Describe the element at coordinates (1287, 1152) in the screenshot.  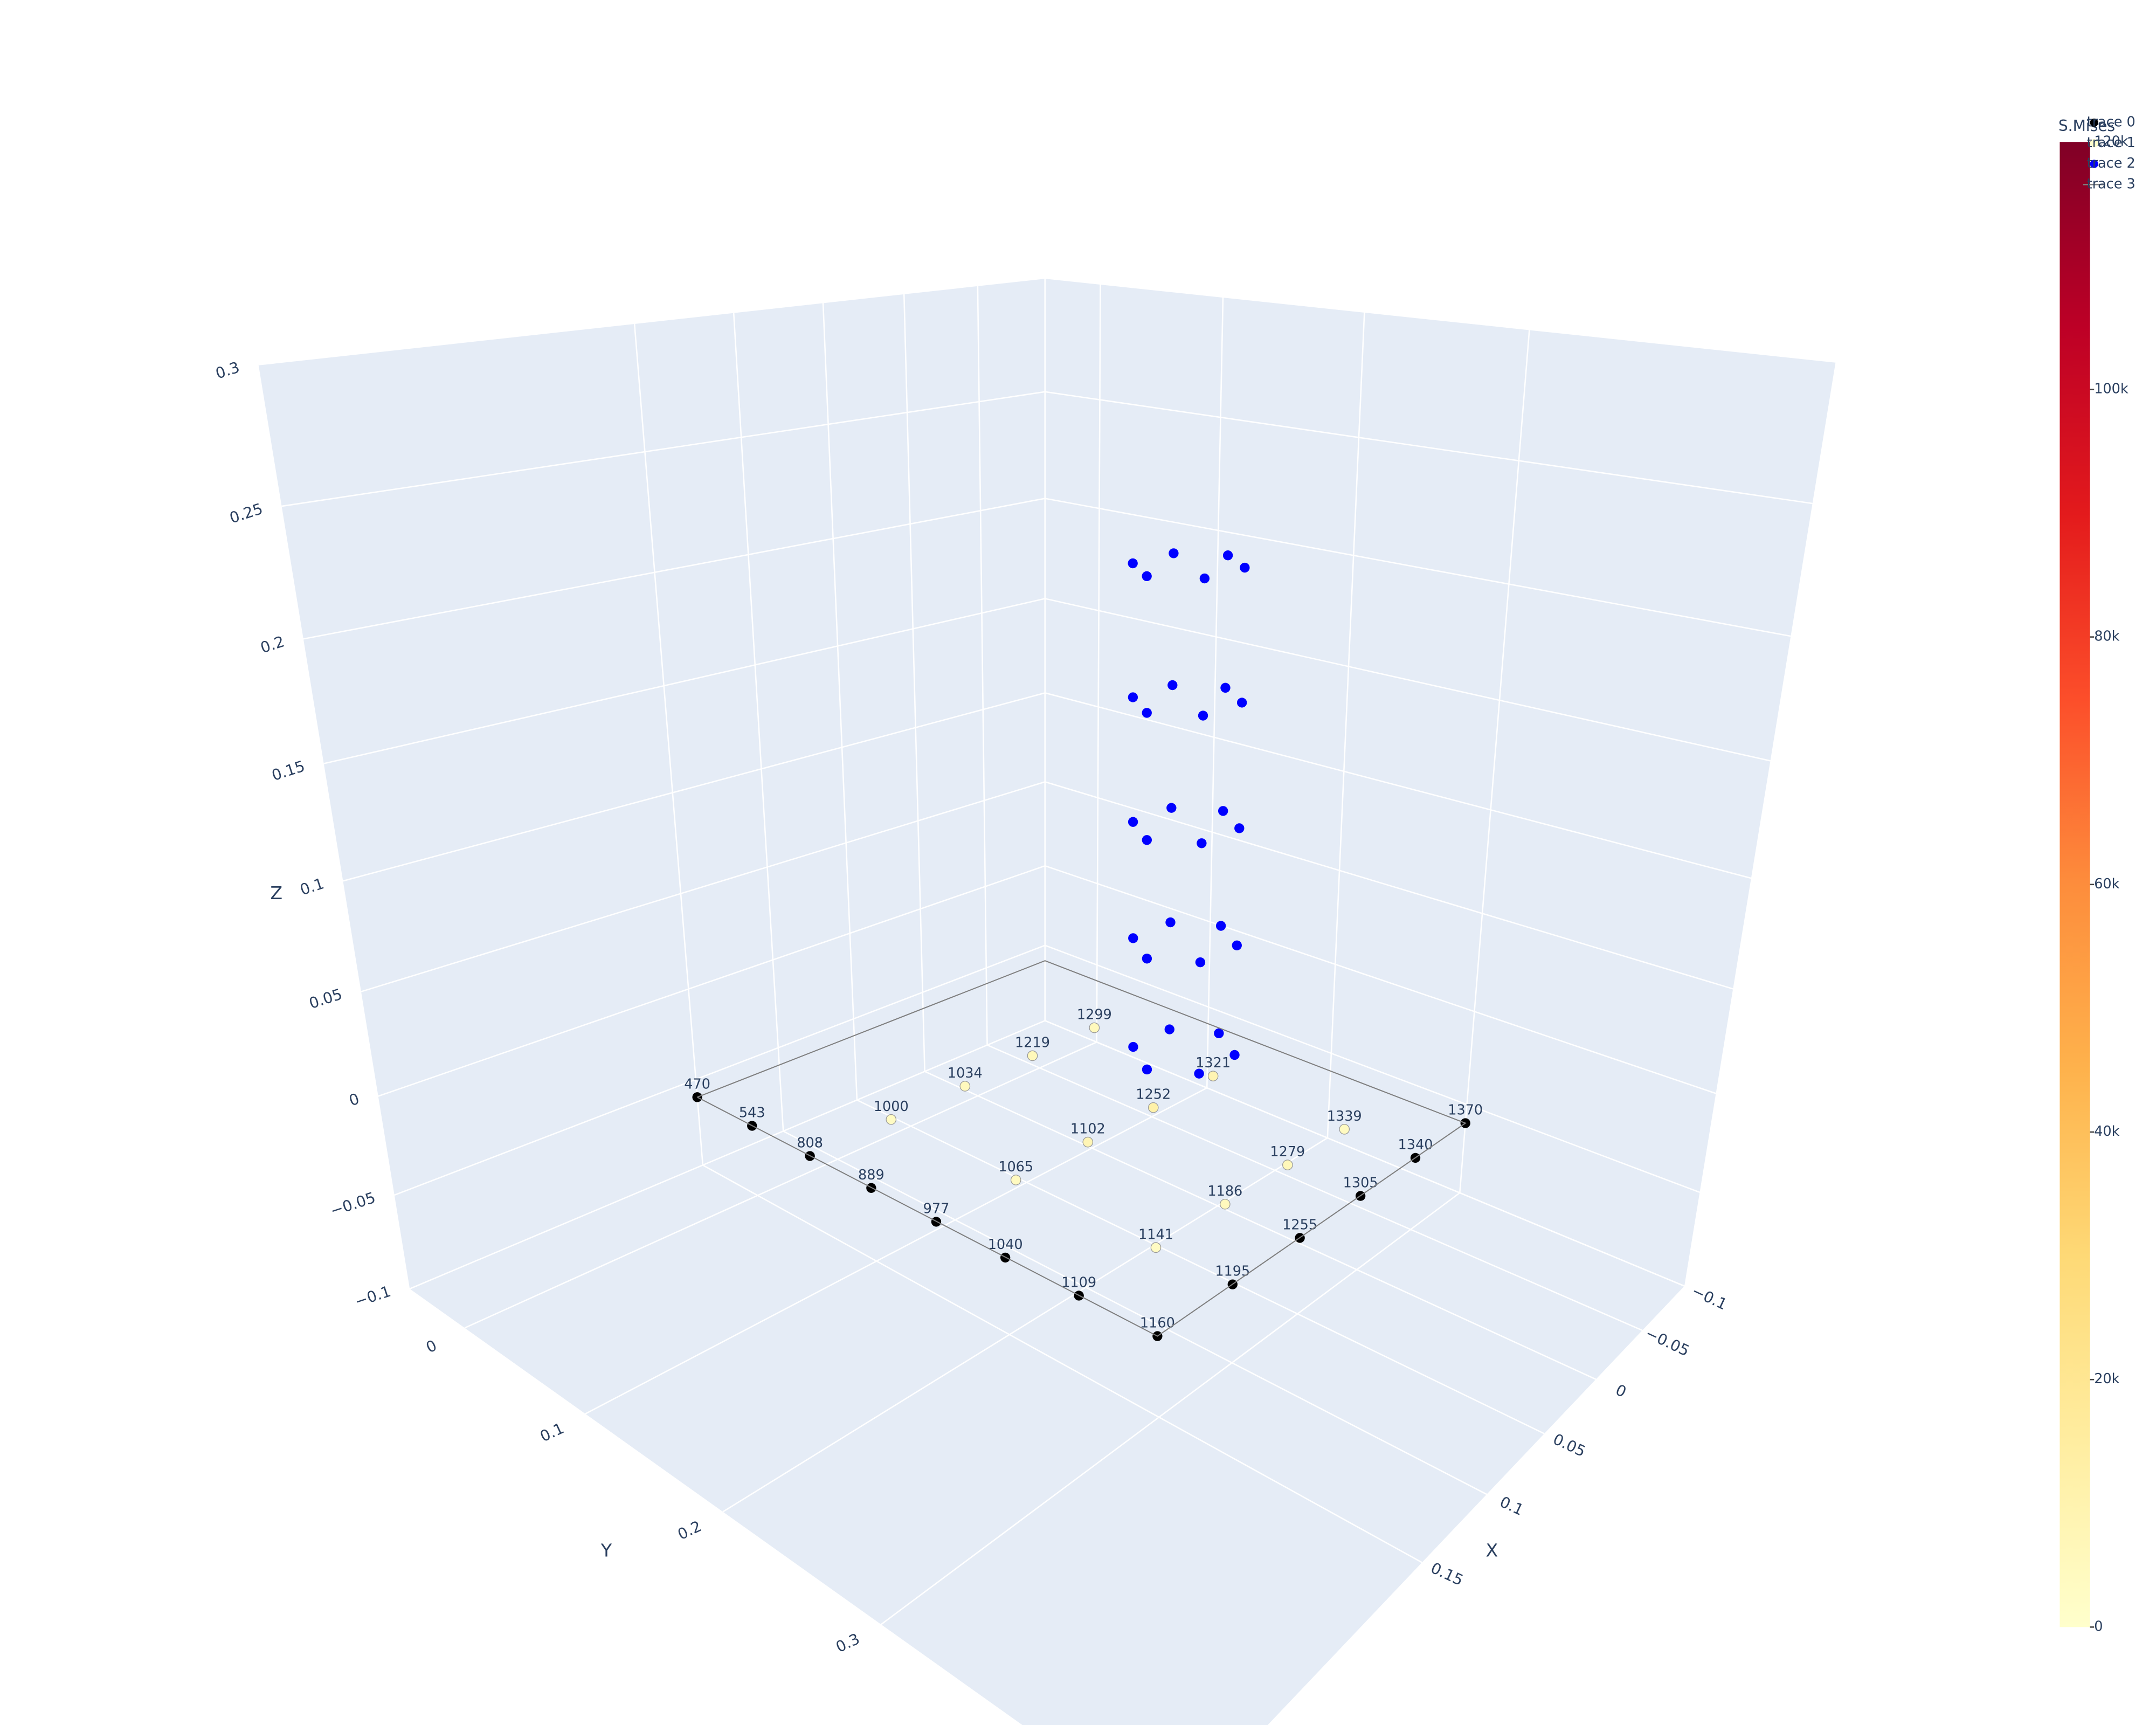
I see `node-label: 1279` at that location.